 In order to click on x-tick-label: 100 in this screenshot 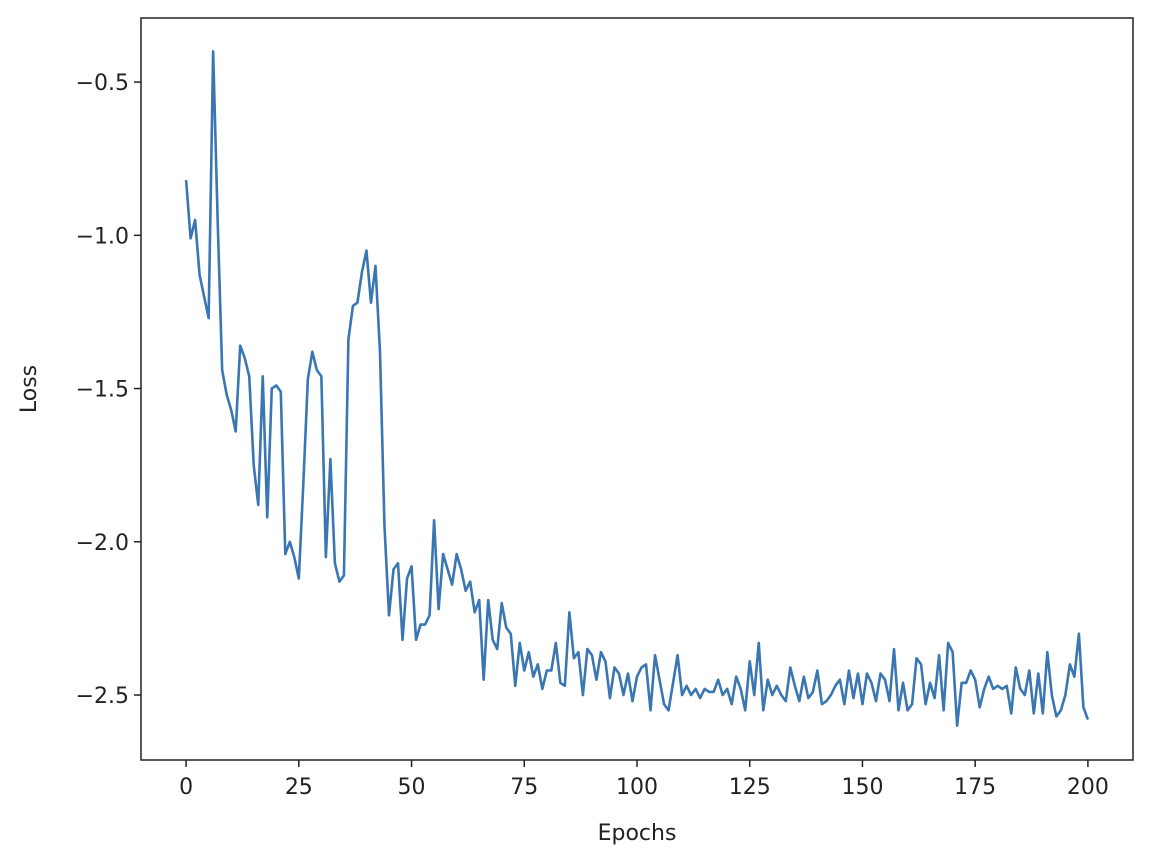, I will do `click(637, 787)`.